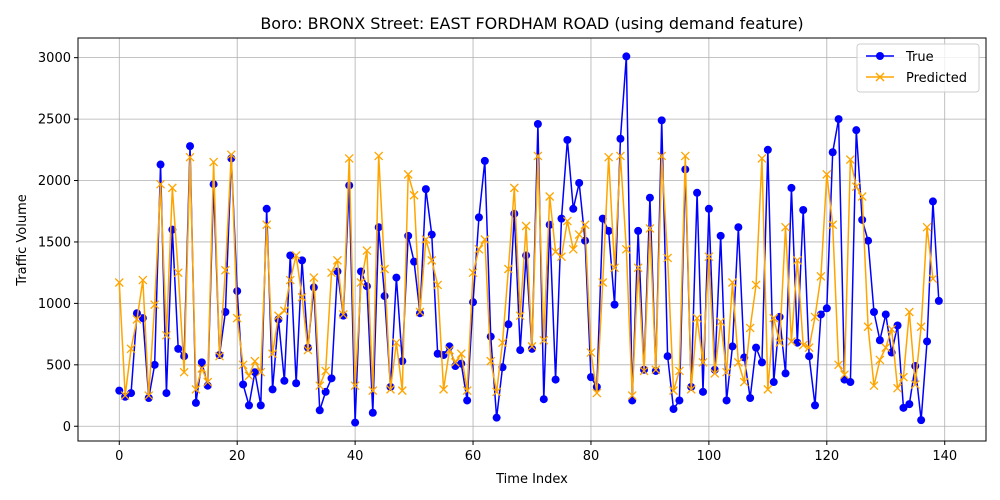  Describe the element at coordinates (919, 57) in the screenshot. I see `legend-true-label: True` at that location.